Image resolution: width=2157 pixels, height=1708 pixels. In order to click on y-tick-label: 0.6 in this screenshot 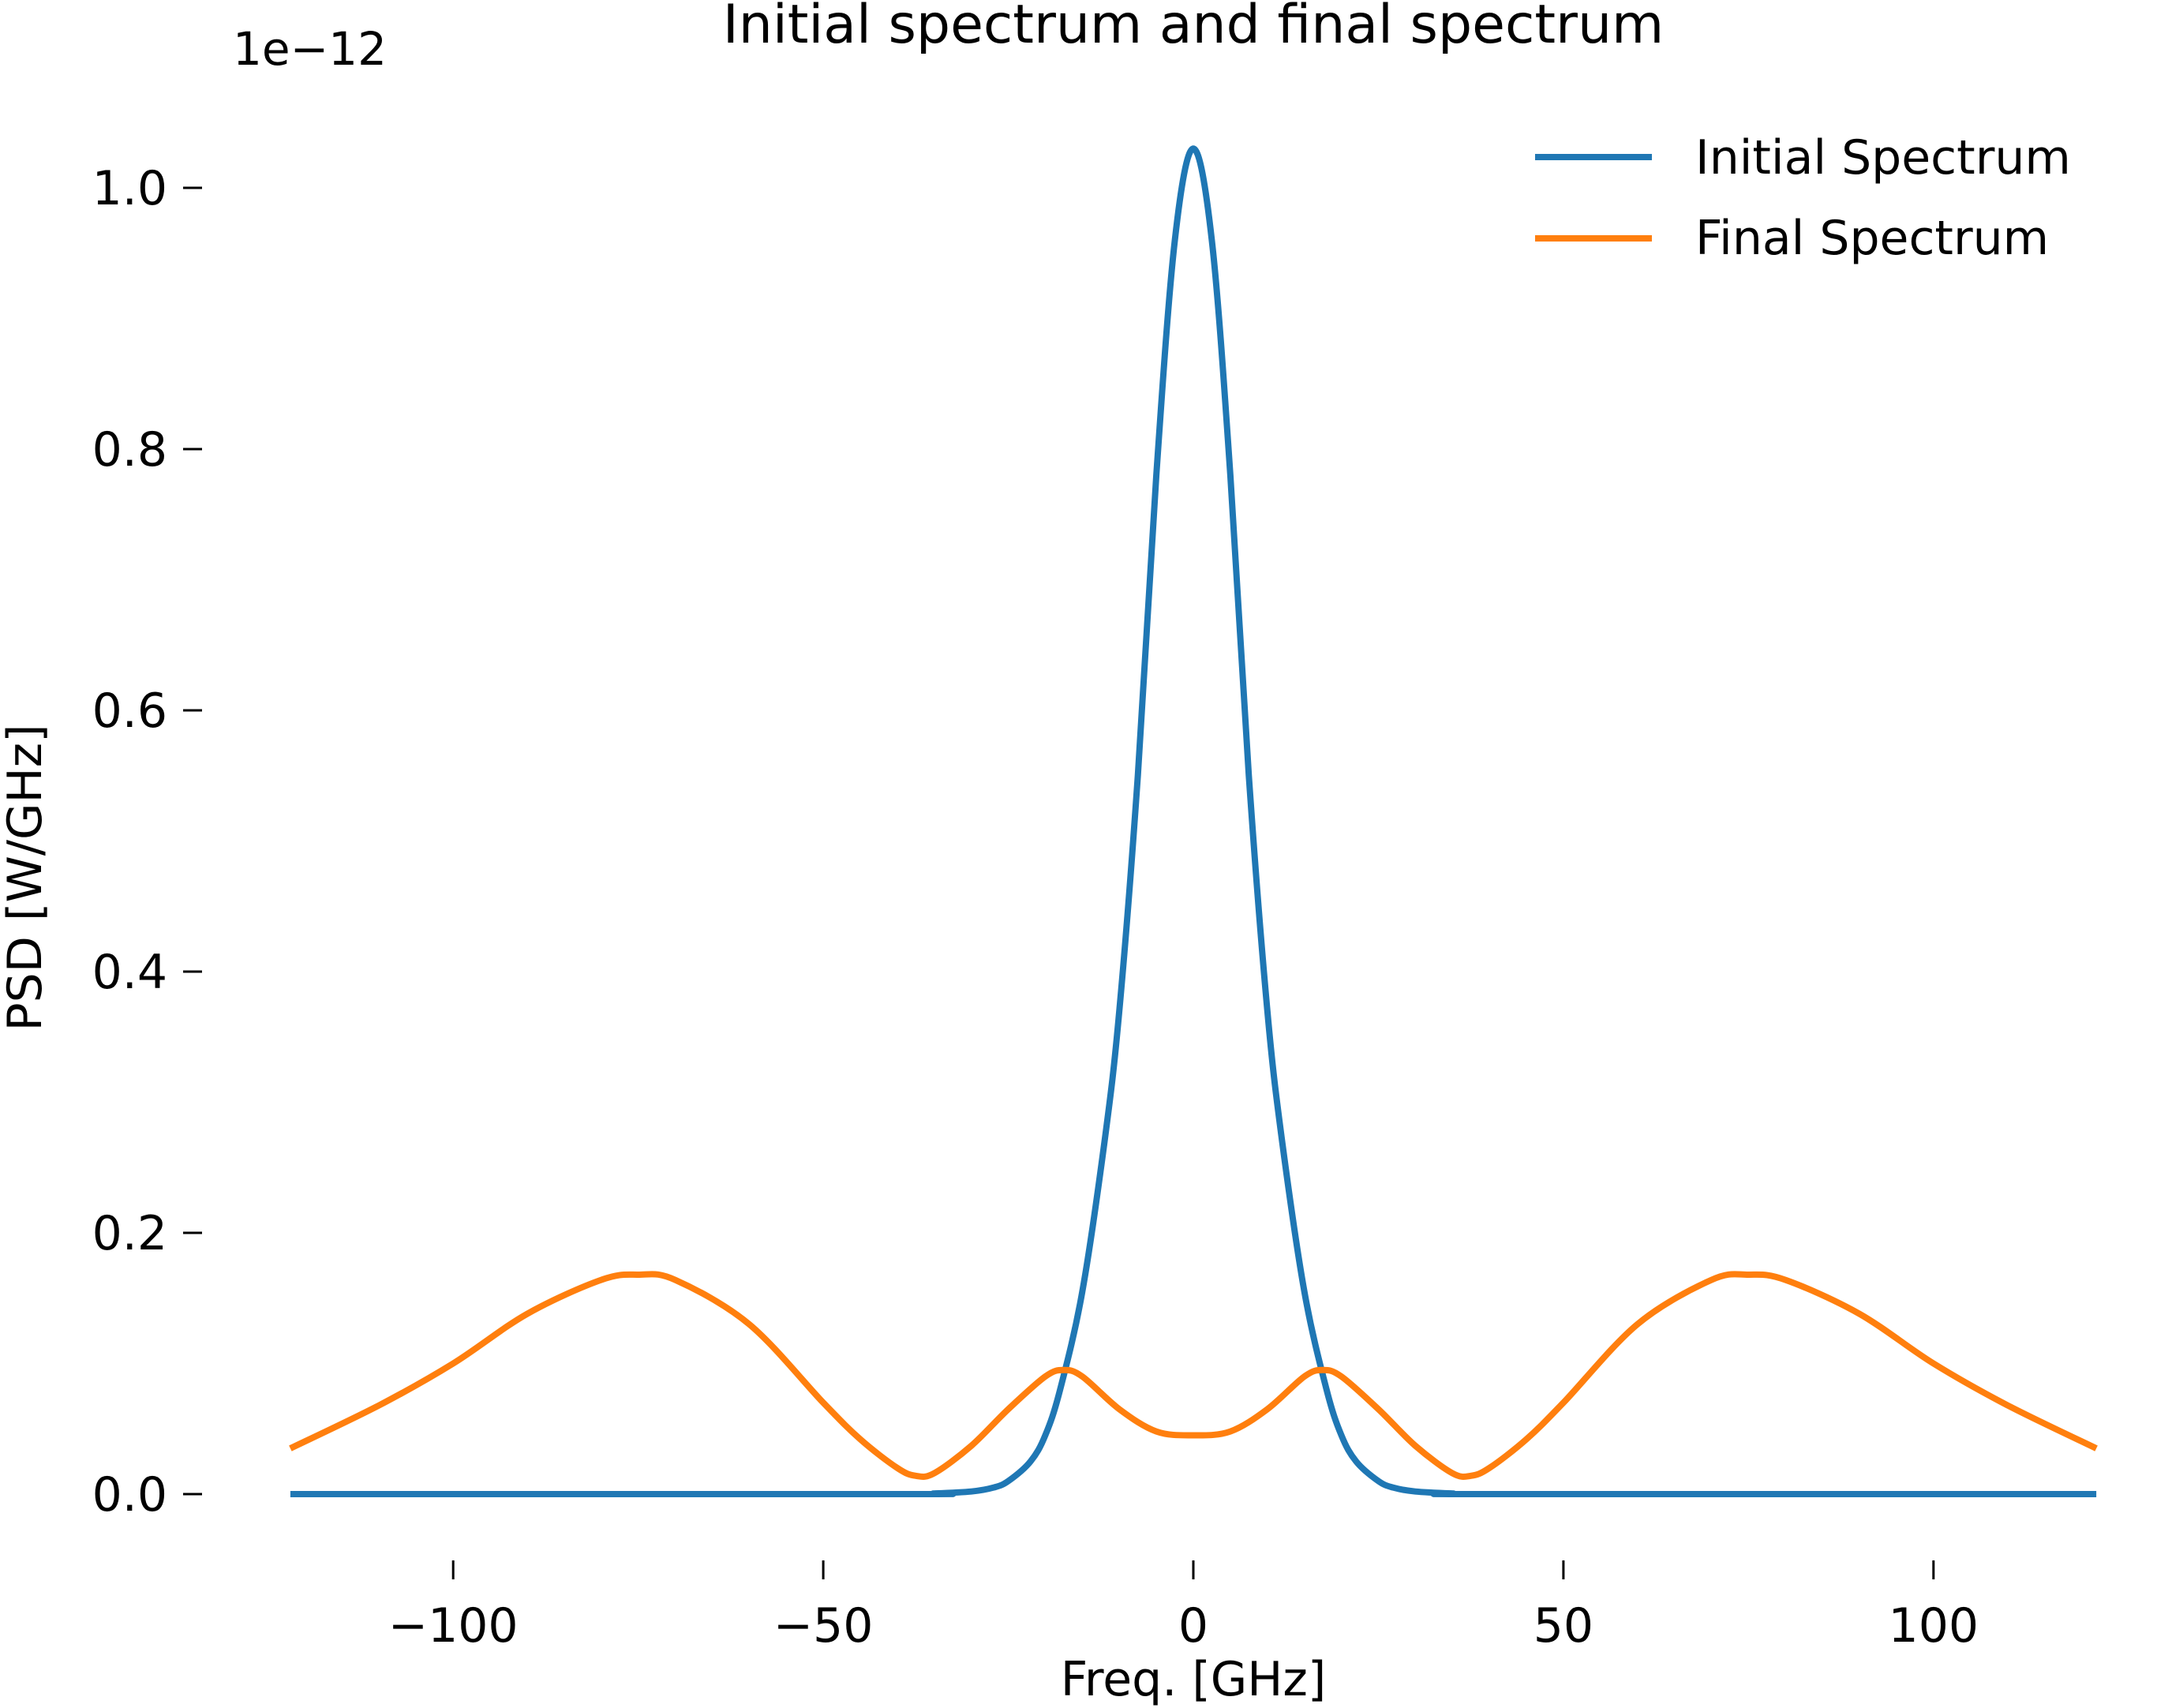, I will do `click(129, 711)`.